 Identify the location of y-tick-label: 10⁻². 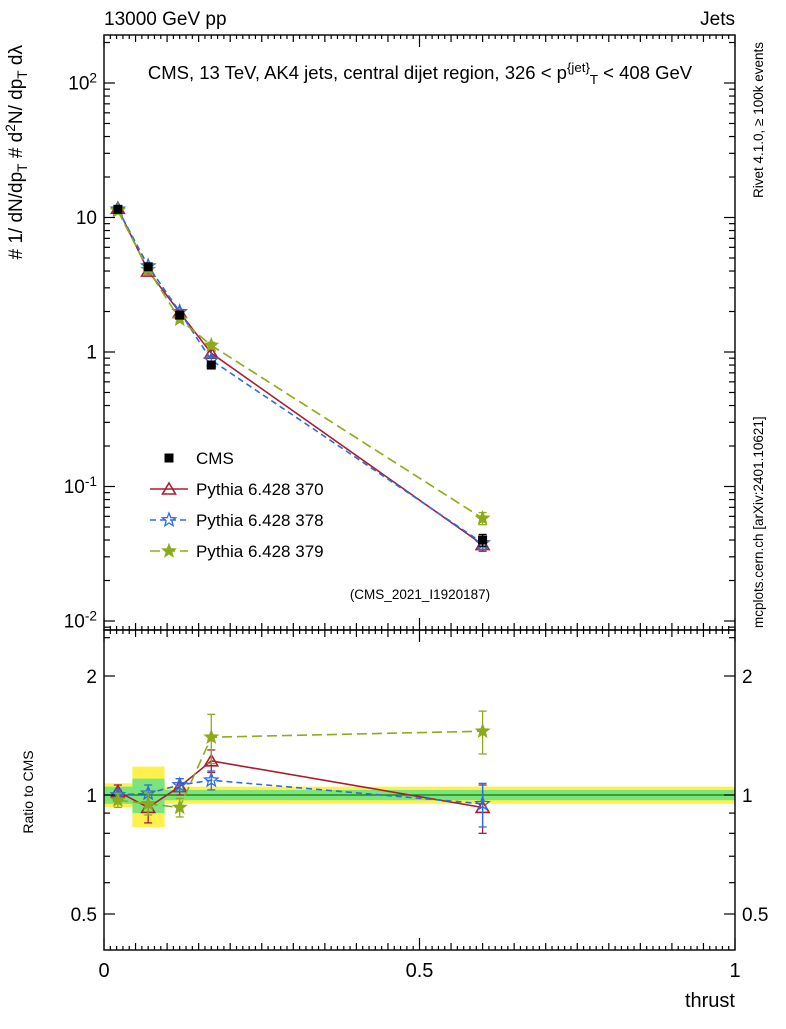
(80, 621).